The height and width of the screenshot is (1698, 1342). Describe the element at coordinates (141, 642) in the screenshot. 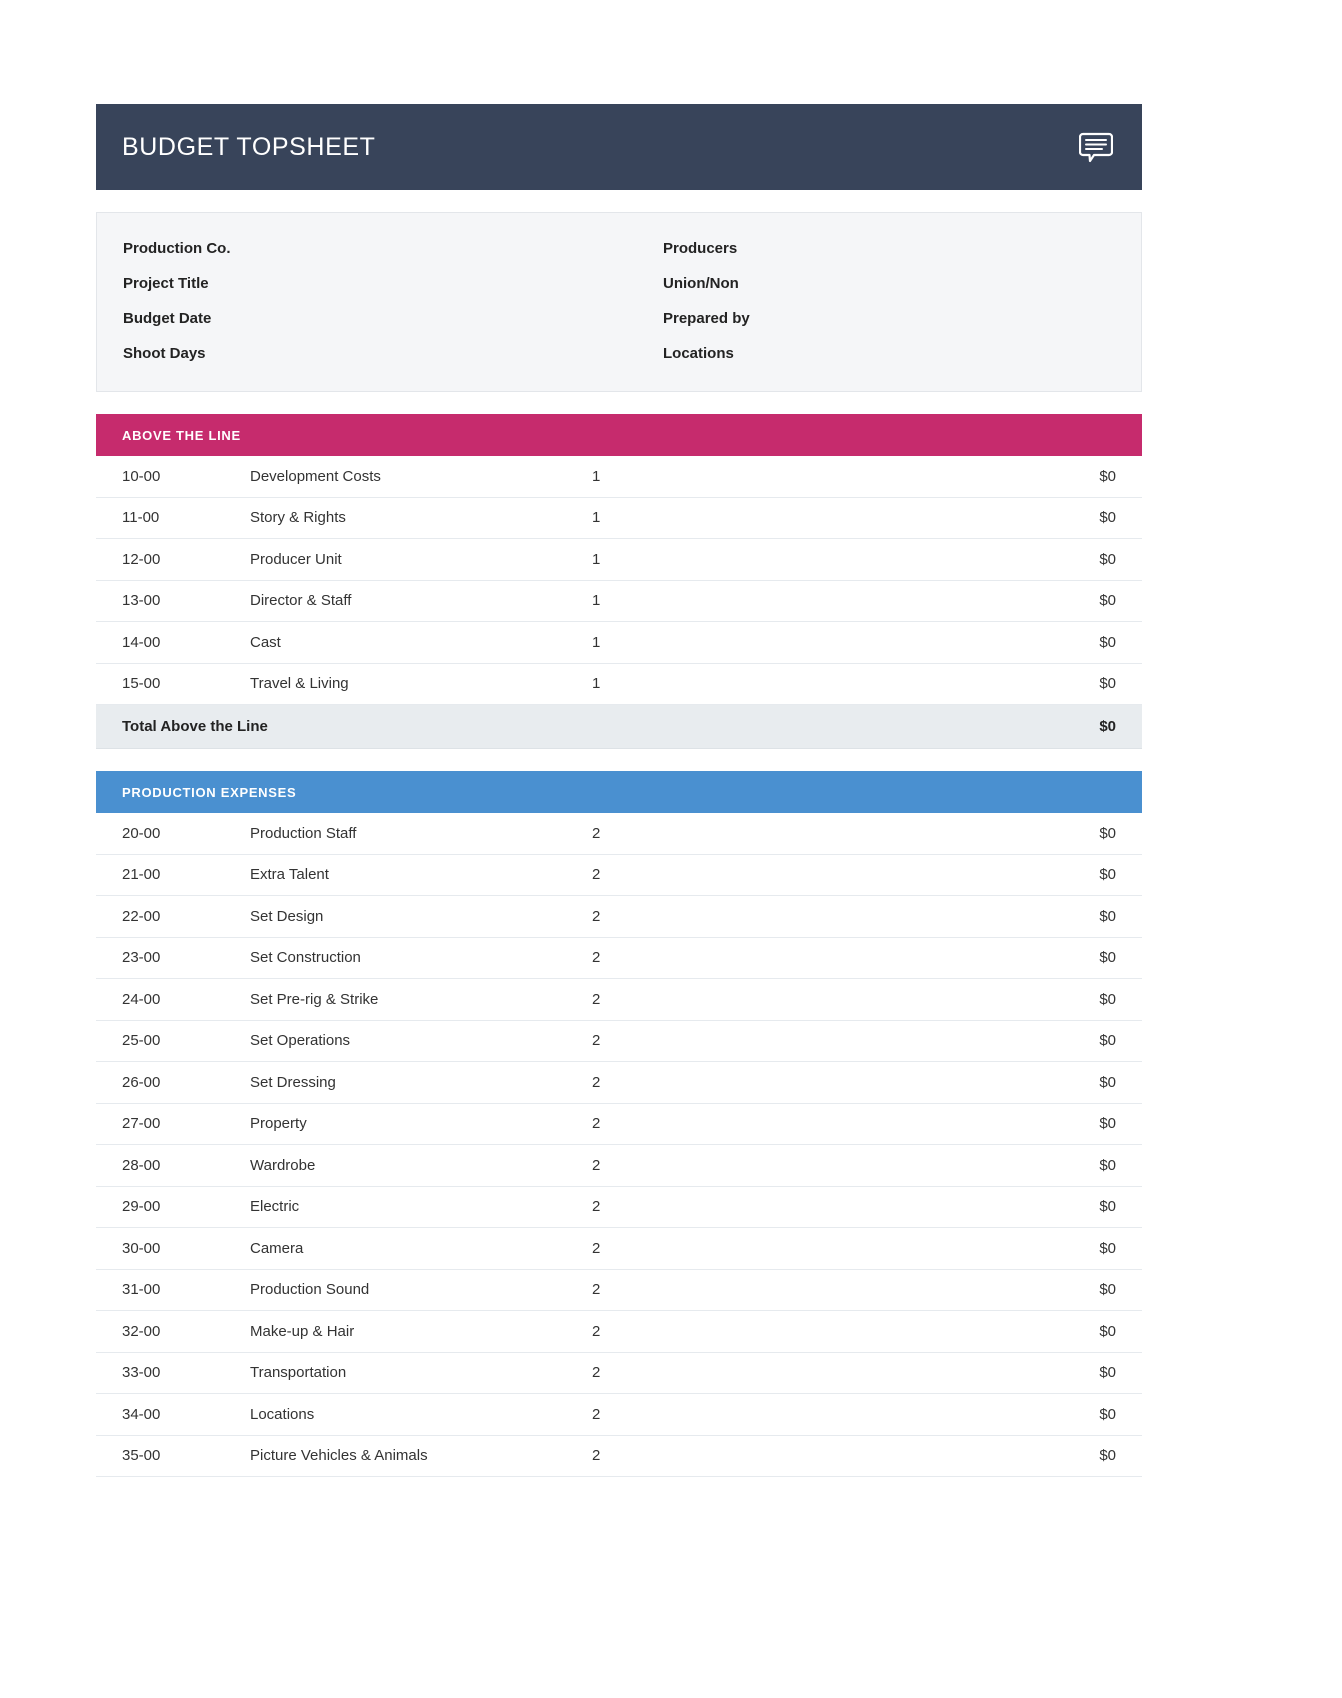

I see `row-account-code: 14-00` at that location.